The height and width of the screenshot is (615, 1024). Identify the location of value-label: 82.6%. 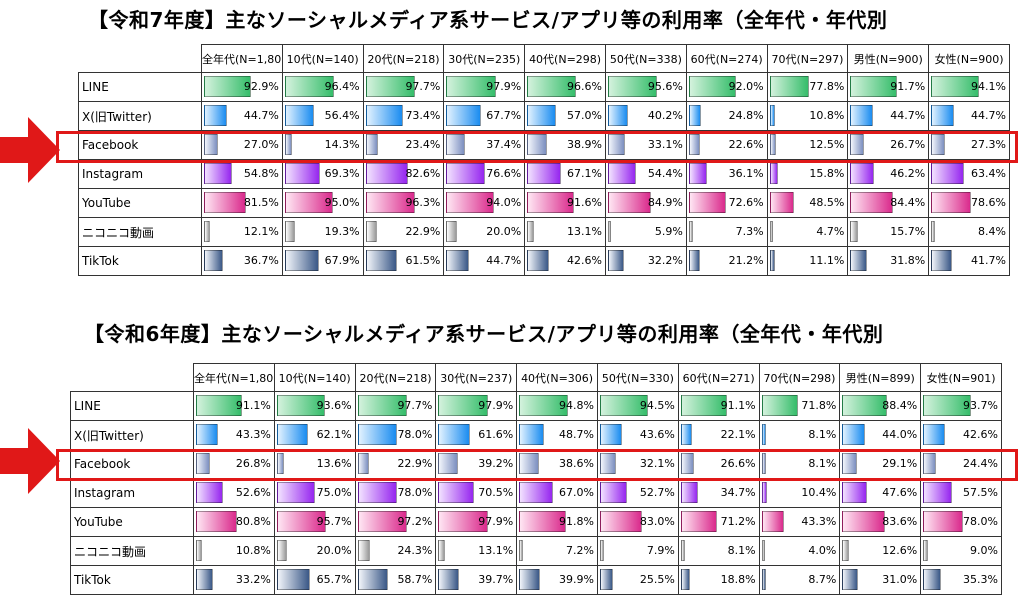
(423, 173).